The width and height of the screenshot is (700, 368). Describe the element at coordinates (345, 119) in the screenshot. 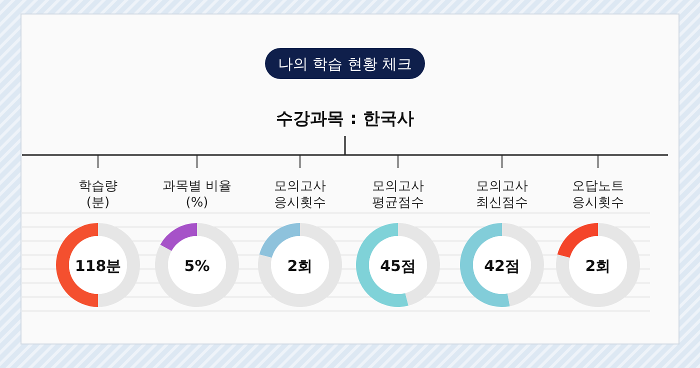

I see `text: 수강과목 : 한국사` at that location.